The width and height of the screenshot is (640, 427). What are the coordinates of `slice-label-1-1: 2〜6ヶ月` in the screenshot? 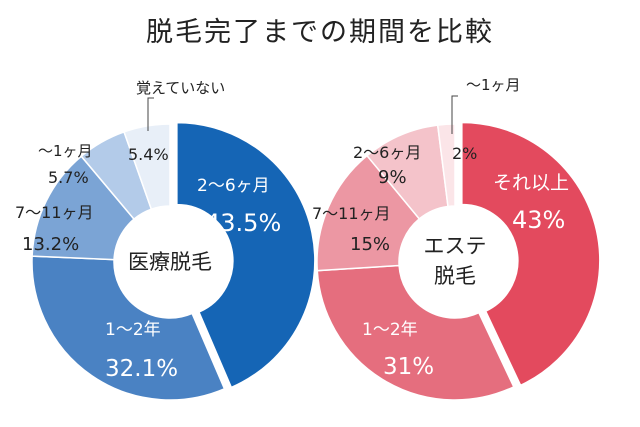 It's located at (233, 186).